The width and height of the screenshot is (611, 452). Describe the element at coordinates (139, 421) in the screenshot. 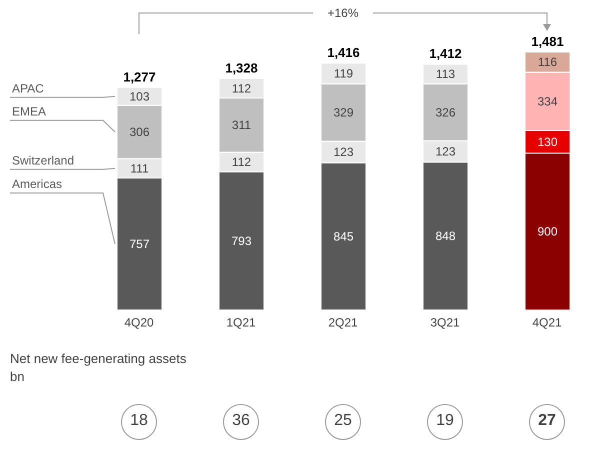

I see `text: 18` at that location.